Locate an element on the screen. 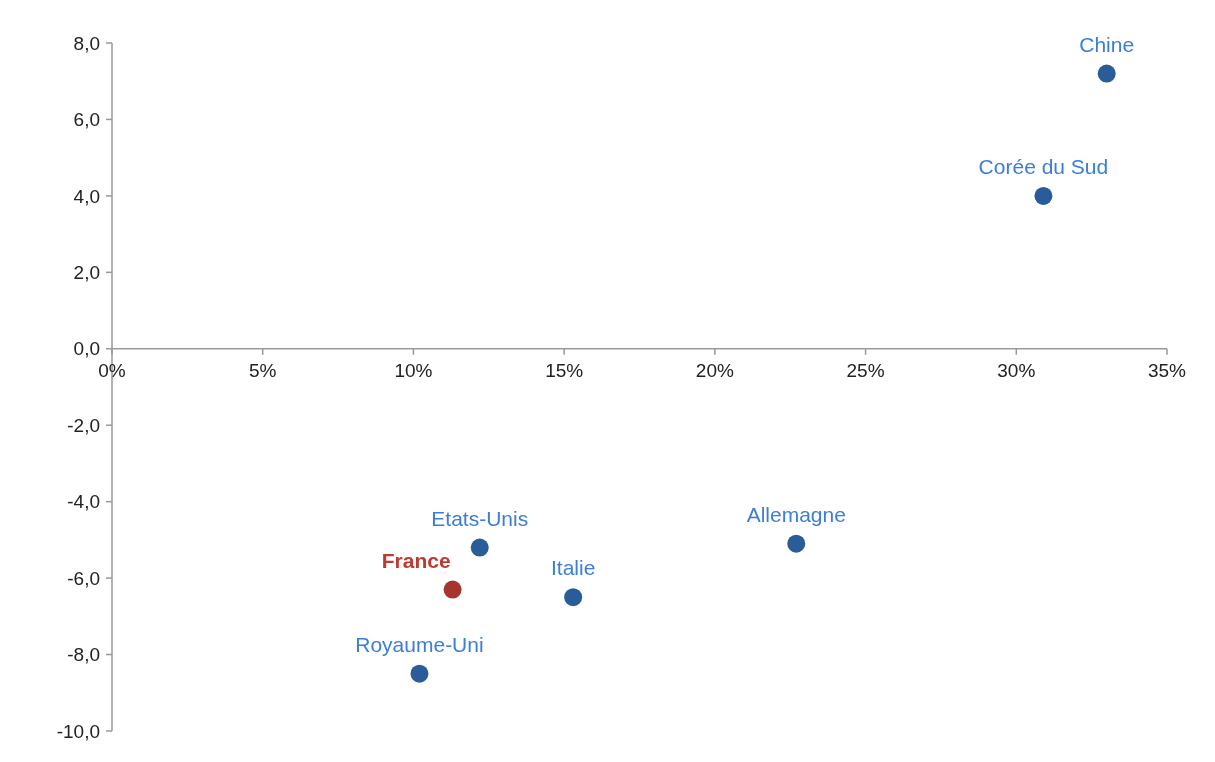 This screenshot has width=1215, height=762. series-label: Etats-Unis is located at coordinates (480, 518).